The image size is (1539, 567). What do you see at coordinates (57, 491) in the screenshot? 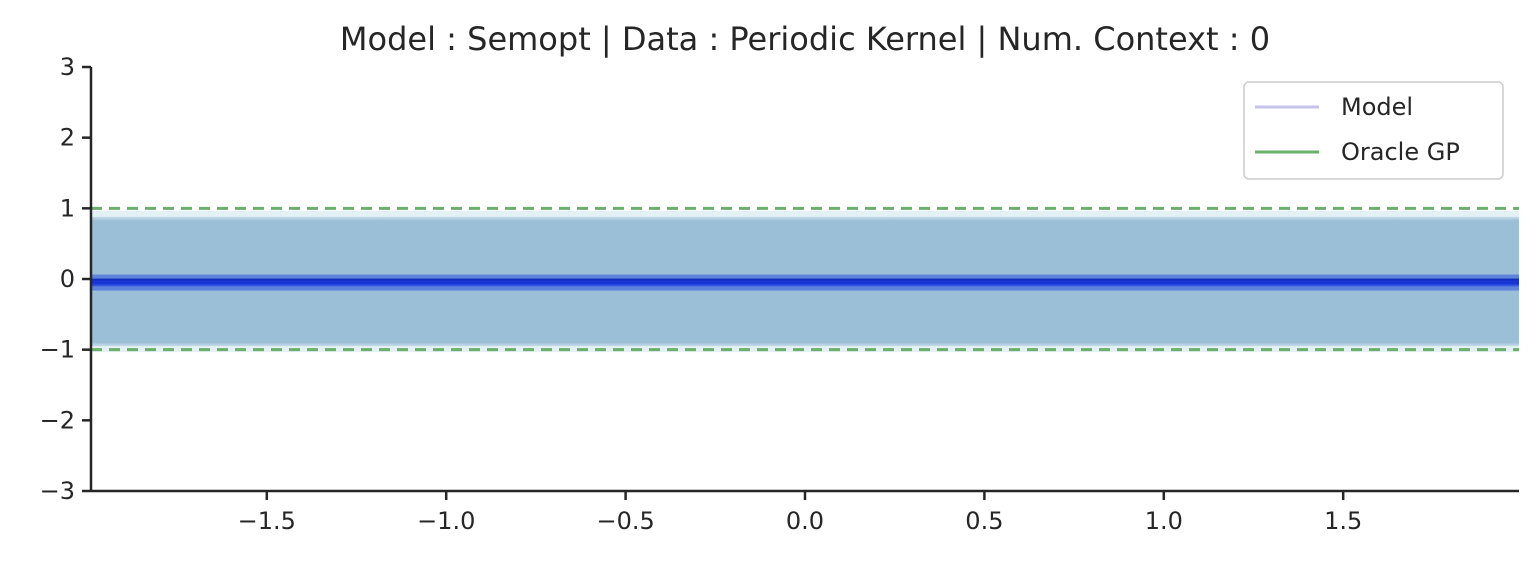
I see `y-tick-label: −3` at bounding box center [57, 491].